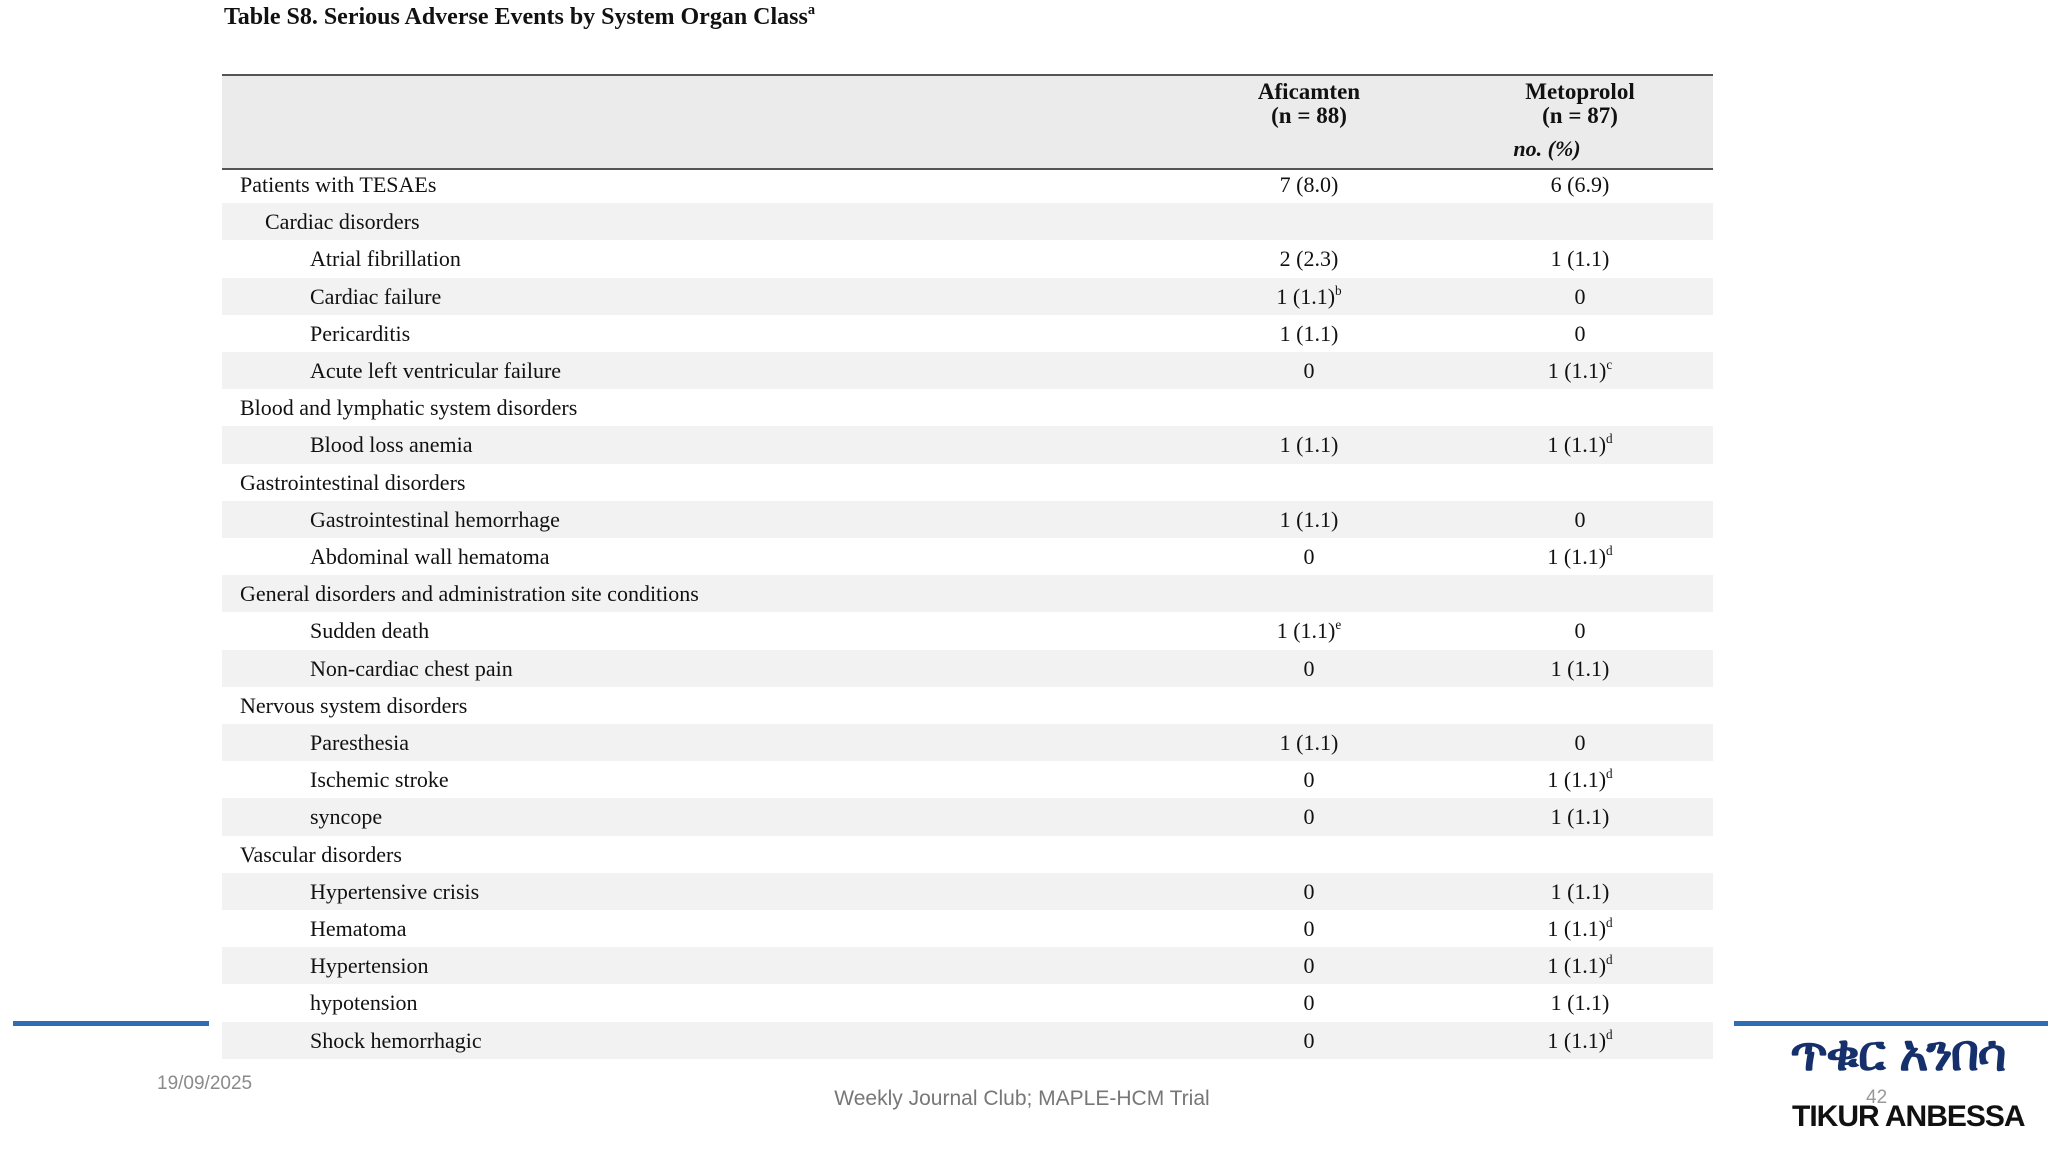 This screenshot has width=2048, height=1152. What do you see at coordinates (395, 891) in the screenshot?
I see `row-label: Hypertensive crisis` at bounding box center [395, 891].